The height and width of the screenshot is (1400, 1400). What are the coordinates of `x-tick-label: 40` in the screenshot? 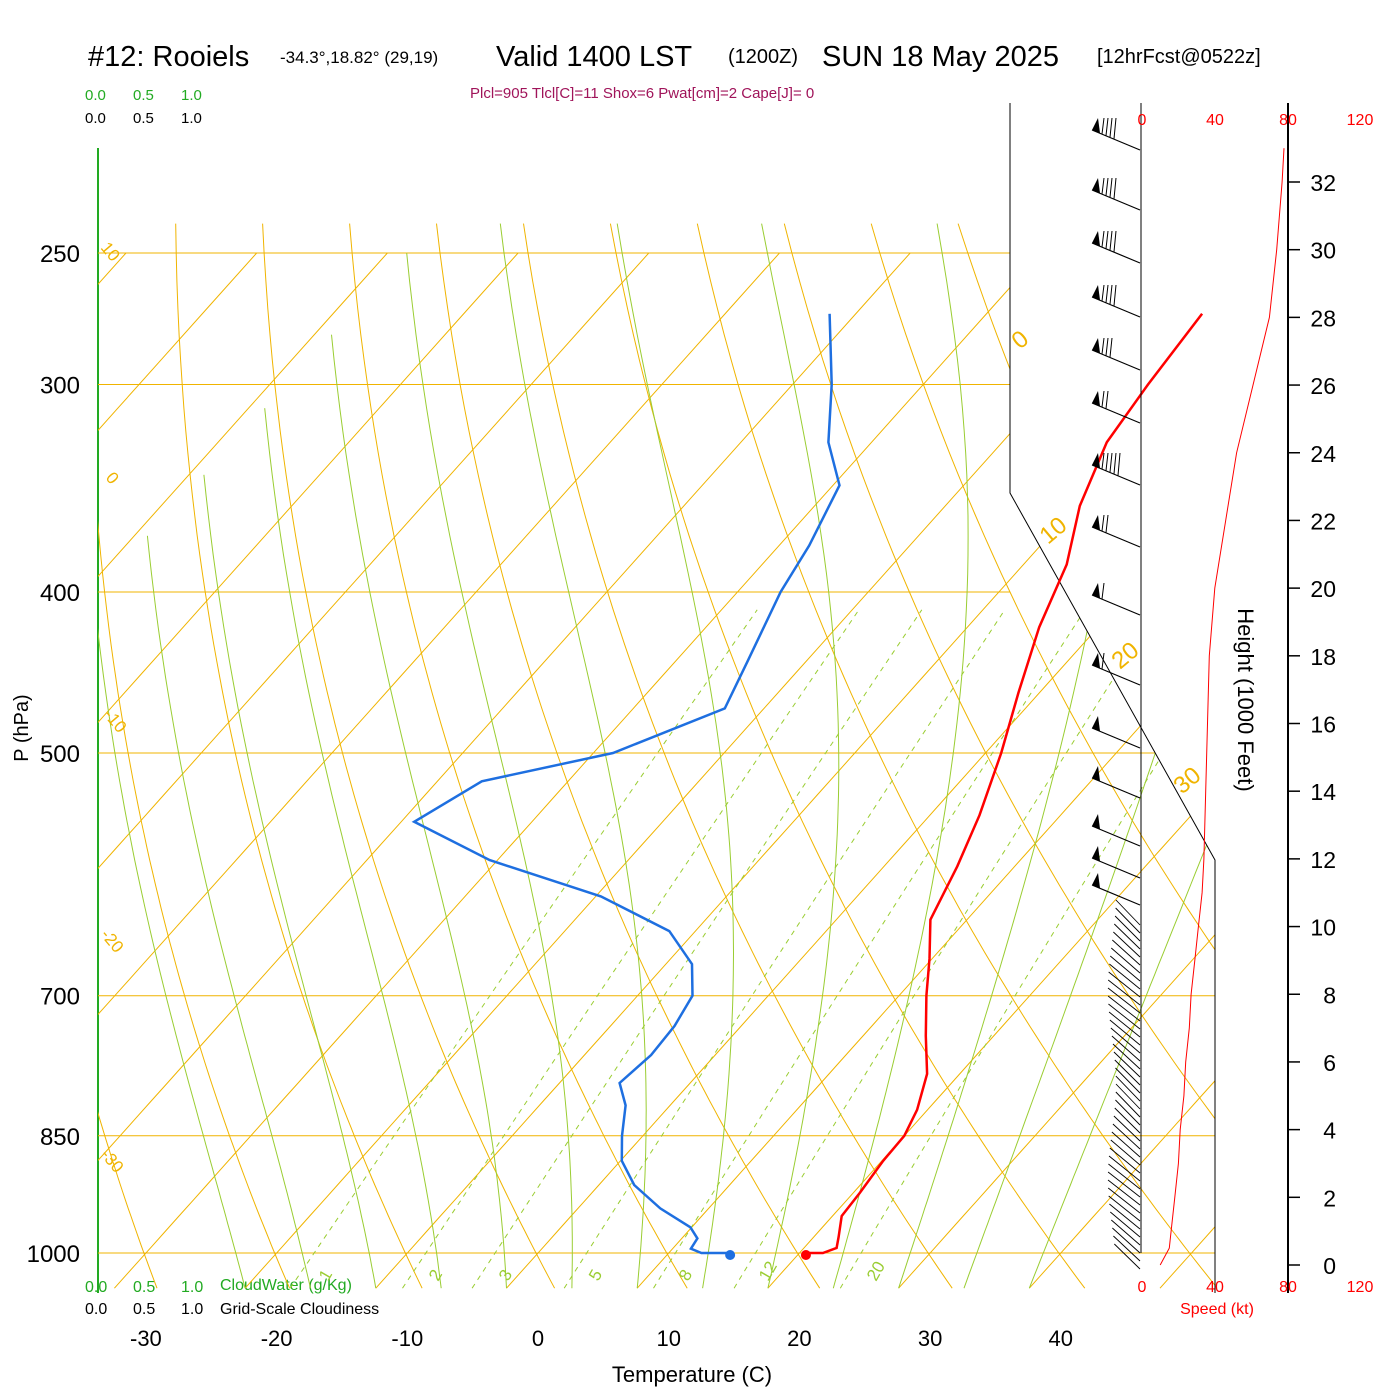 It's located at (1061, 1338).